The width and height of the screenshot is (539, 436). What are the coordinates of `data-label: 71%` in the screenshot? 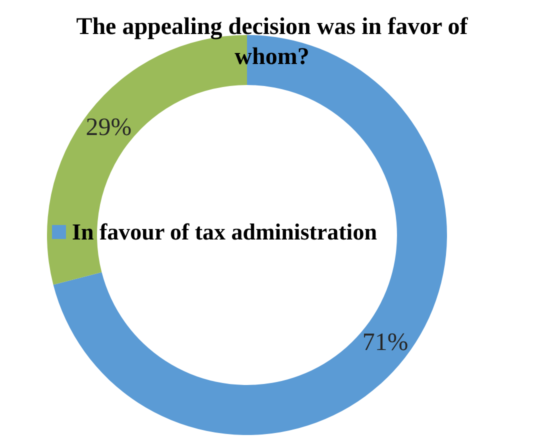 It's located at (385, 342).